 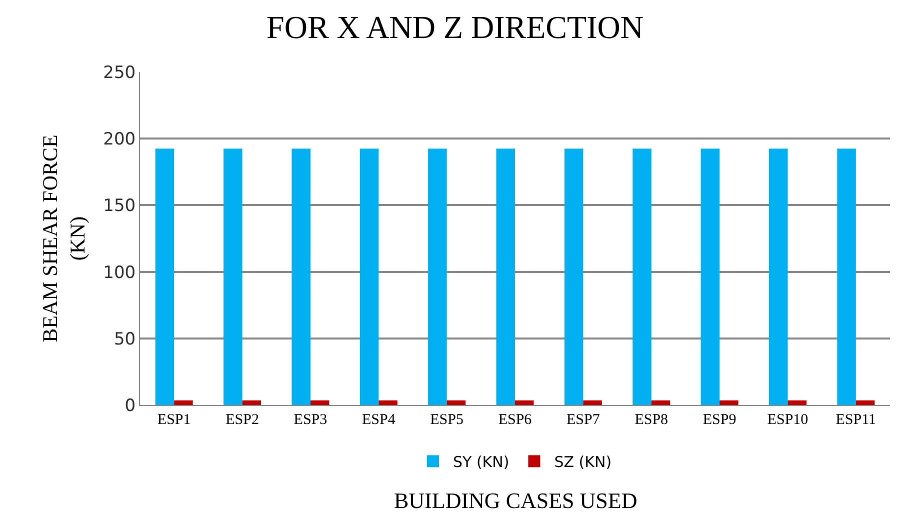 I want to click on y-tick-label: 200, so click(x=119, y=140).